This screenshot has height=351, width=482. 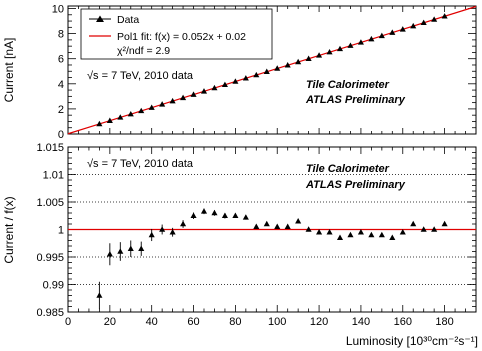 What do you see at coordinates (50, 313) in the screenshot?
I see `bottom-y-tick-label: 0.985` at bounding box center [50, 313].